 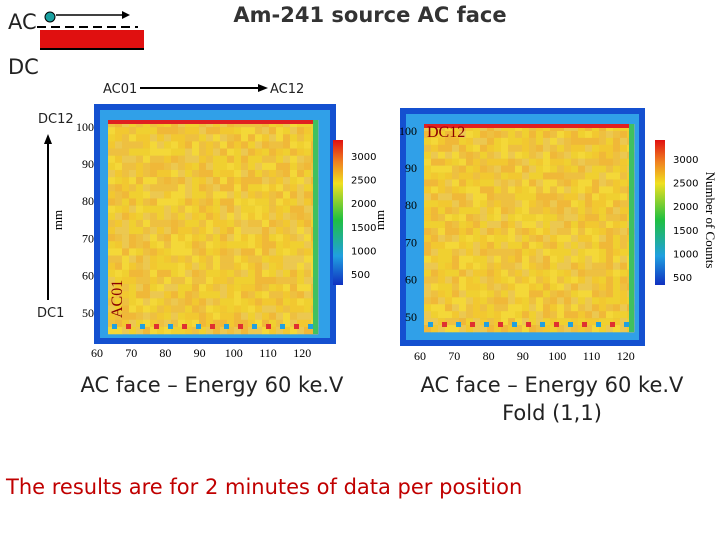 I want to click on y-tick-label: 60, so click(x=411, y=280).